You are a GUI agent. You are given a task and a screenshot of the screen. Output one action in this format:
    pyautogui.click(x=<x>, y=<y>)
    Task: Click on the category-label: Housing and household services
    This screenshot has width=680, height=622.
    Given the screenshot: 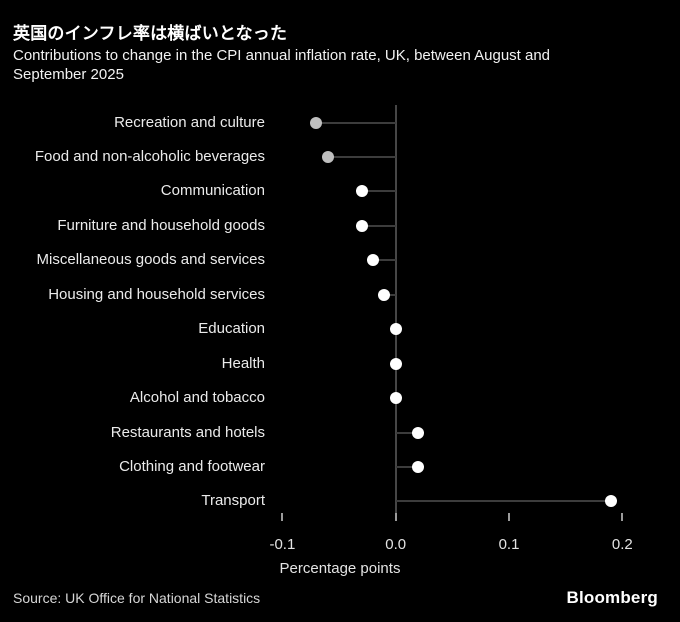 What is the action you would take?
    pyautogui.click(x=156, y=294)
    